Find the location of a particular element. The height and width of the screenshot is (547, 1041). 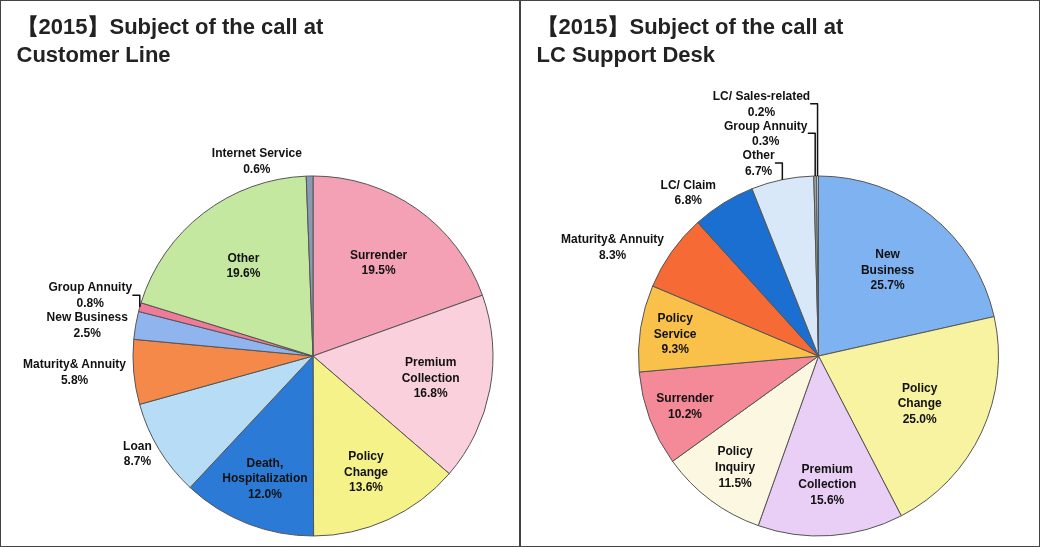

slice-label: Internet Service is located at coordinates (257, 153).